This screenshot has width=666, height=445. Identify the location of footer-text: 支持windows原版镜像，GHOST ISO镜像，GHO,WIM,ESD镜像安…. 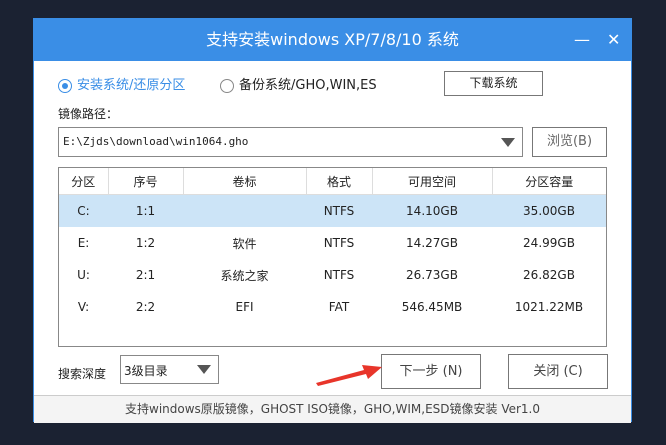
(332, 409).